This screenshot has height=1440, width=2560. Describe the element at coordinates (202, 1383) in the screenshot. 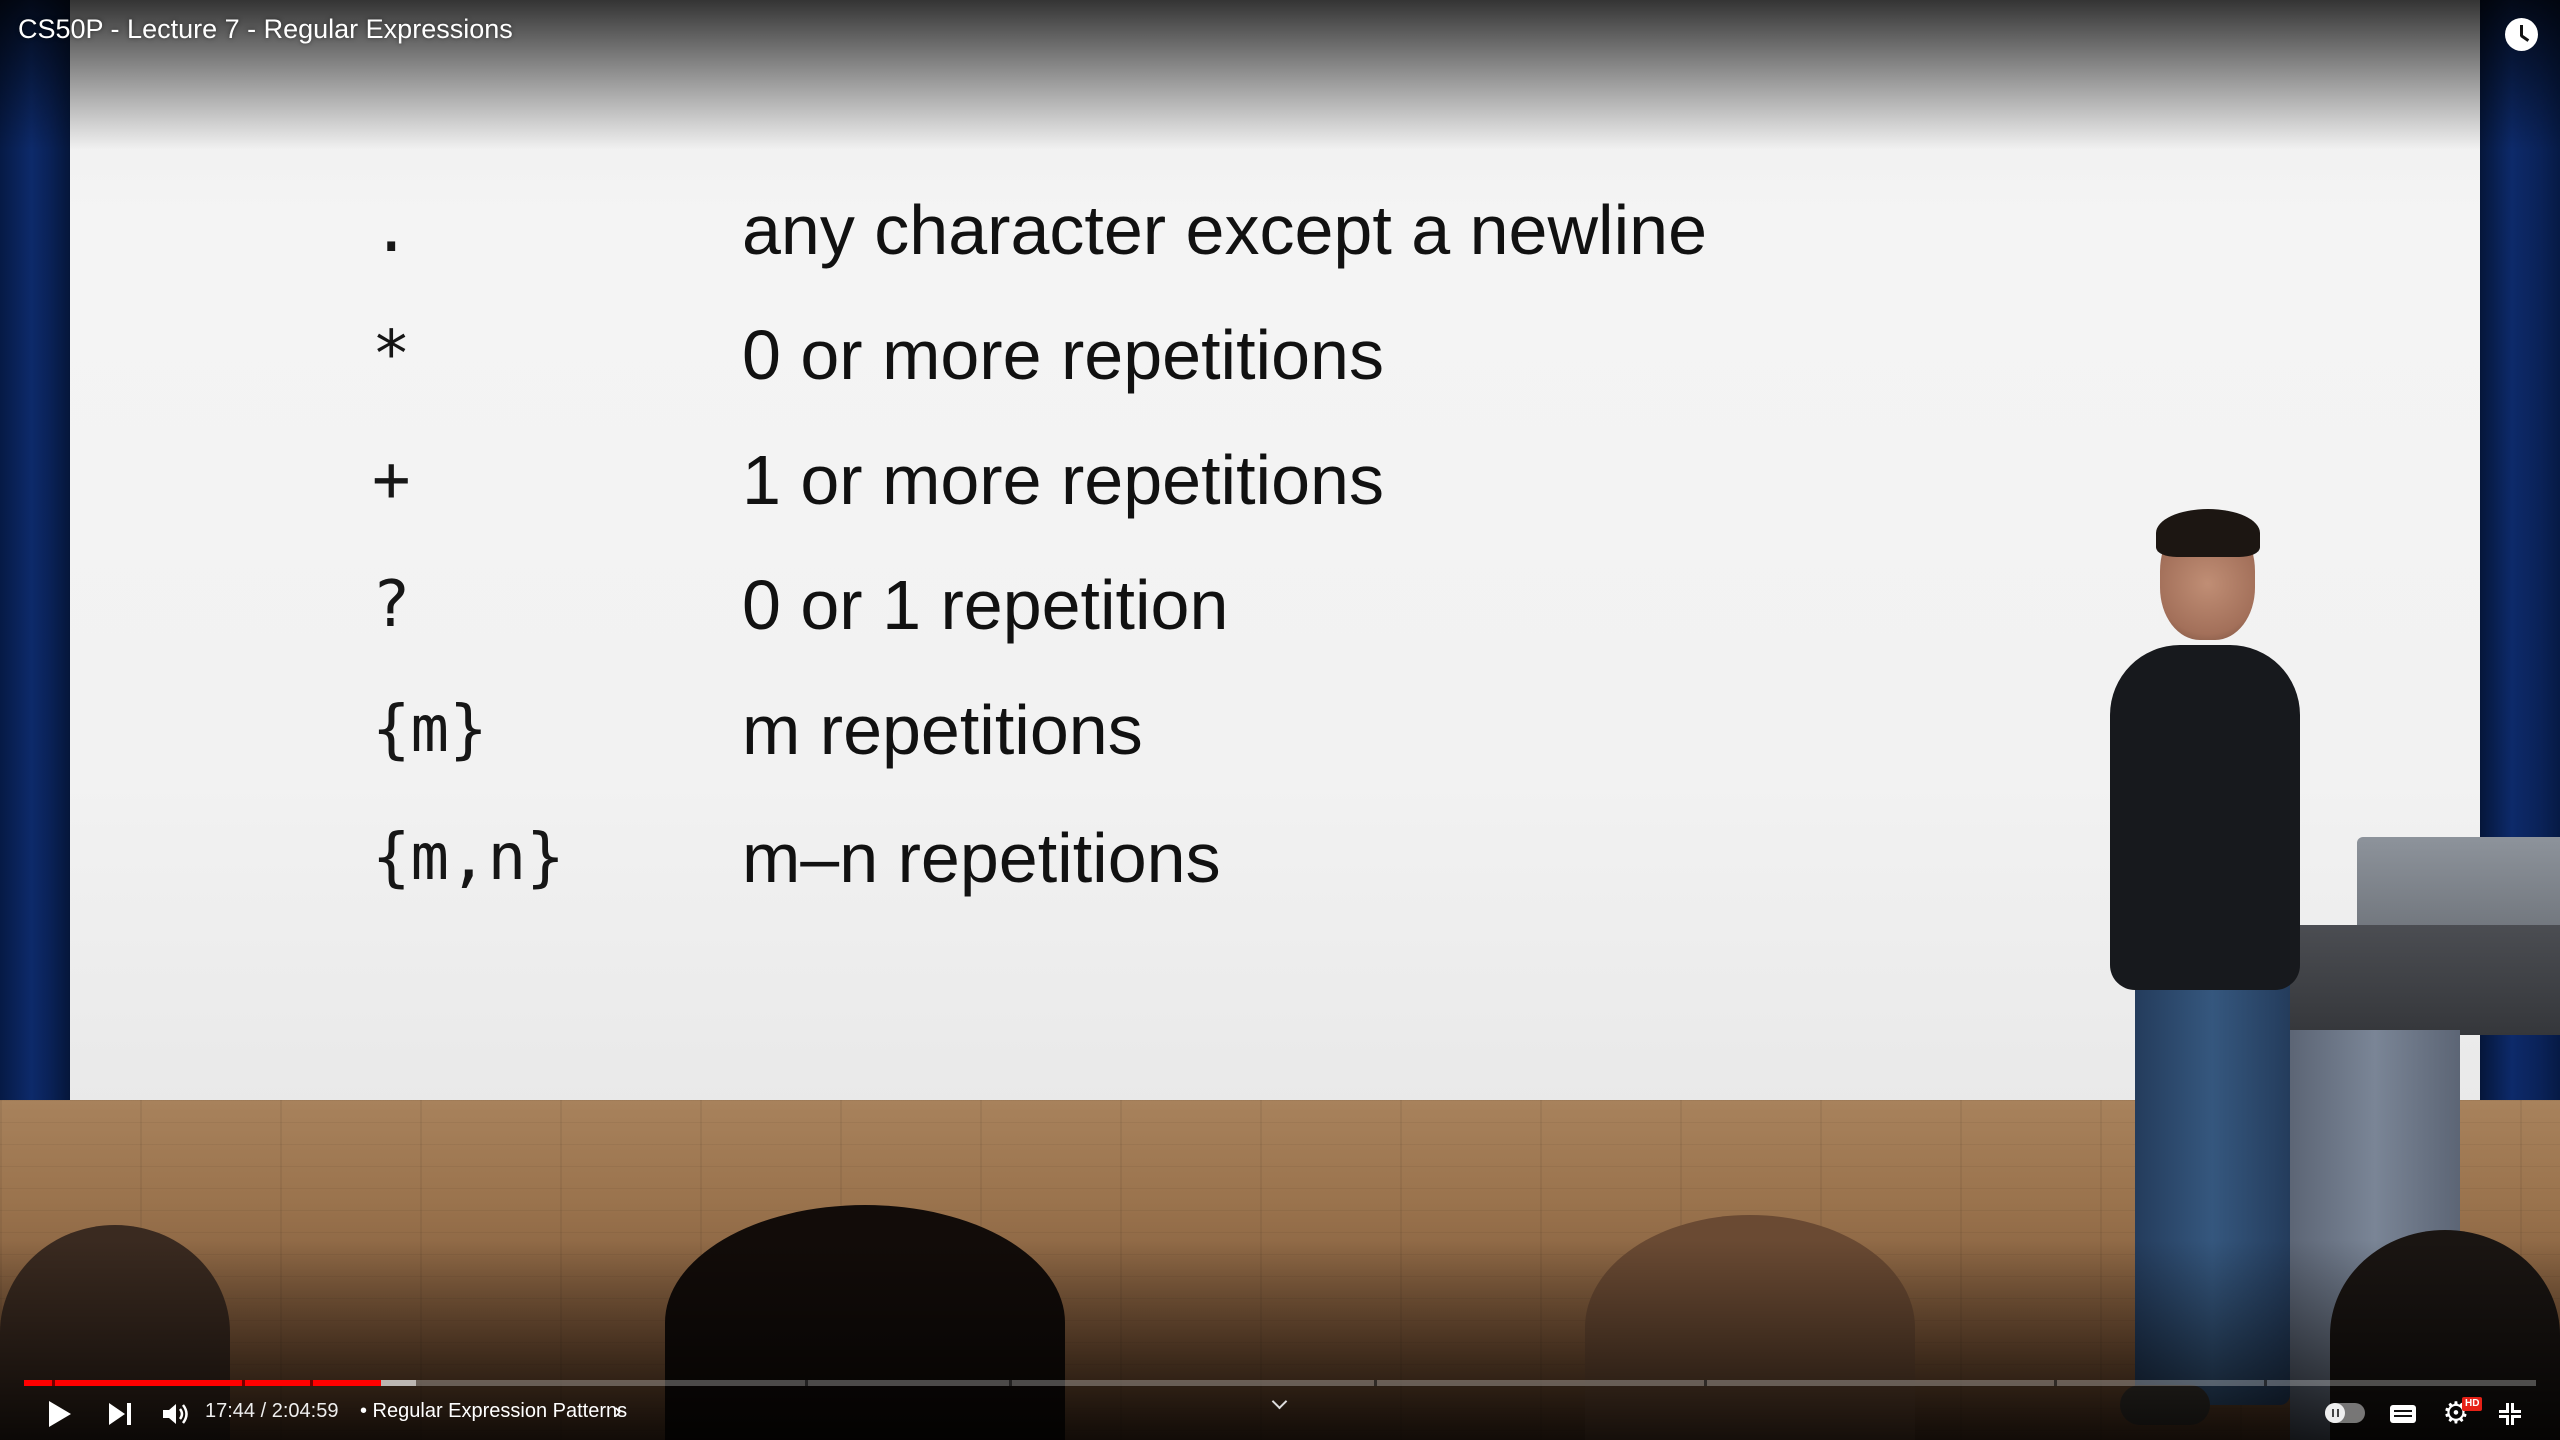

I see `progress-played` at that location.